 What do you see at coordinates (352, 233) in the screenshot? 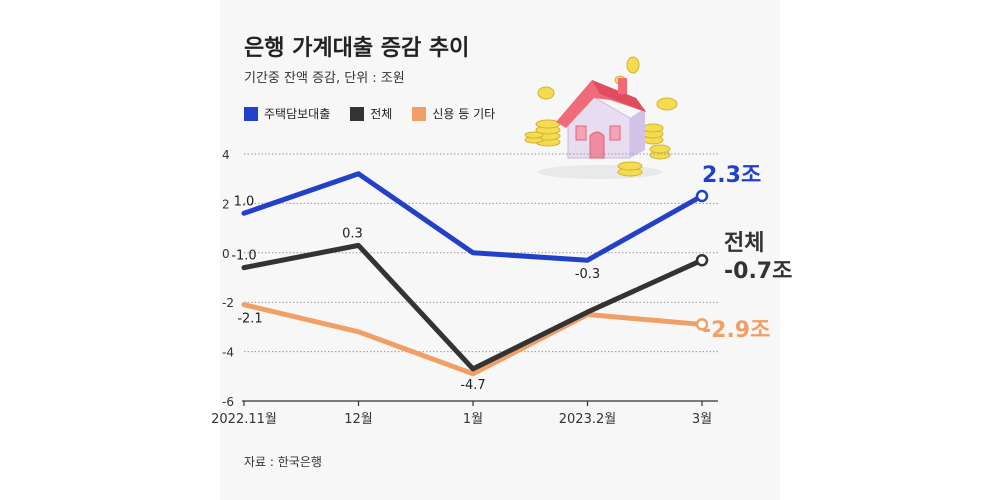
I see `data-label: 0.3` at bounding box center [352, 233].